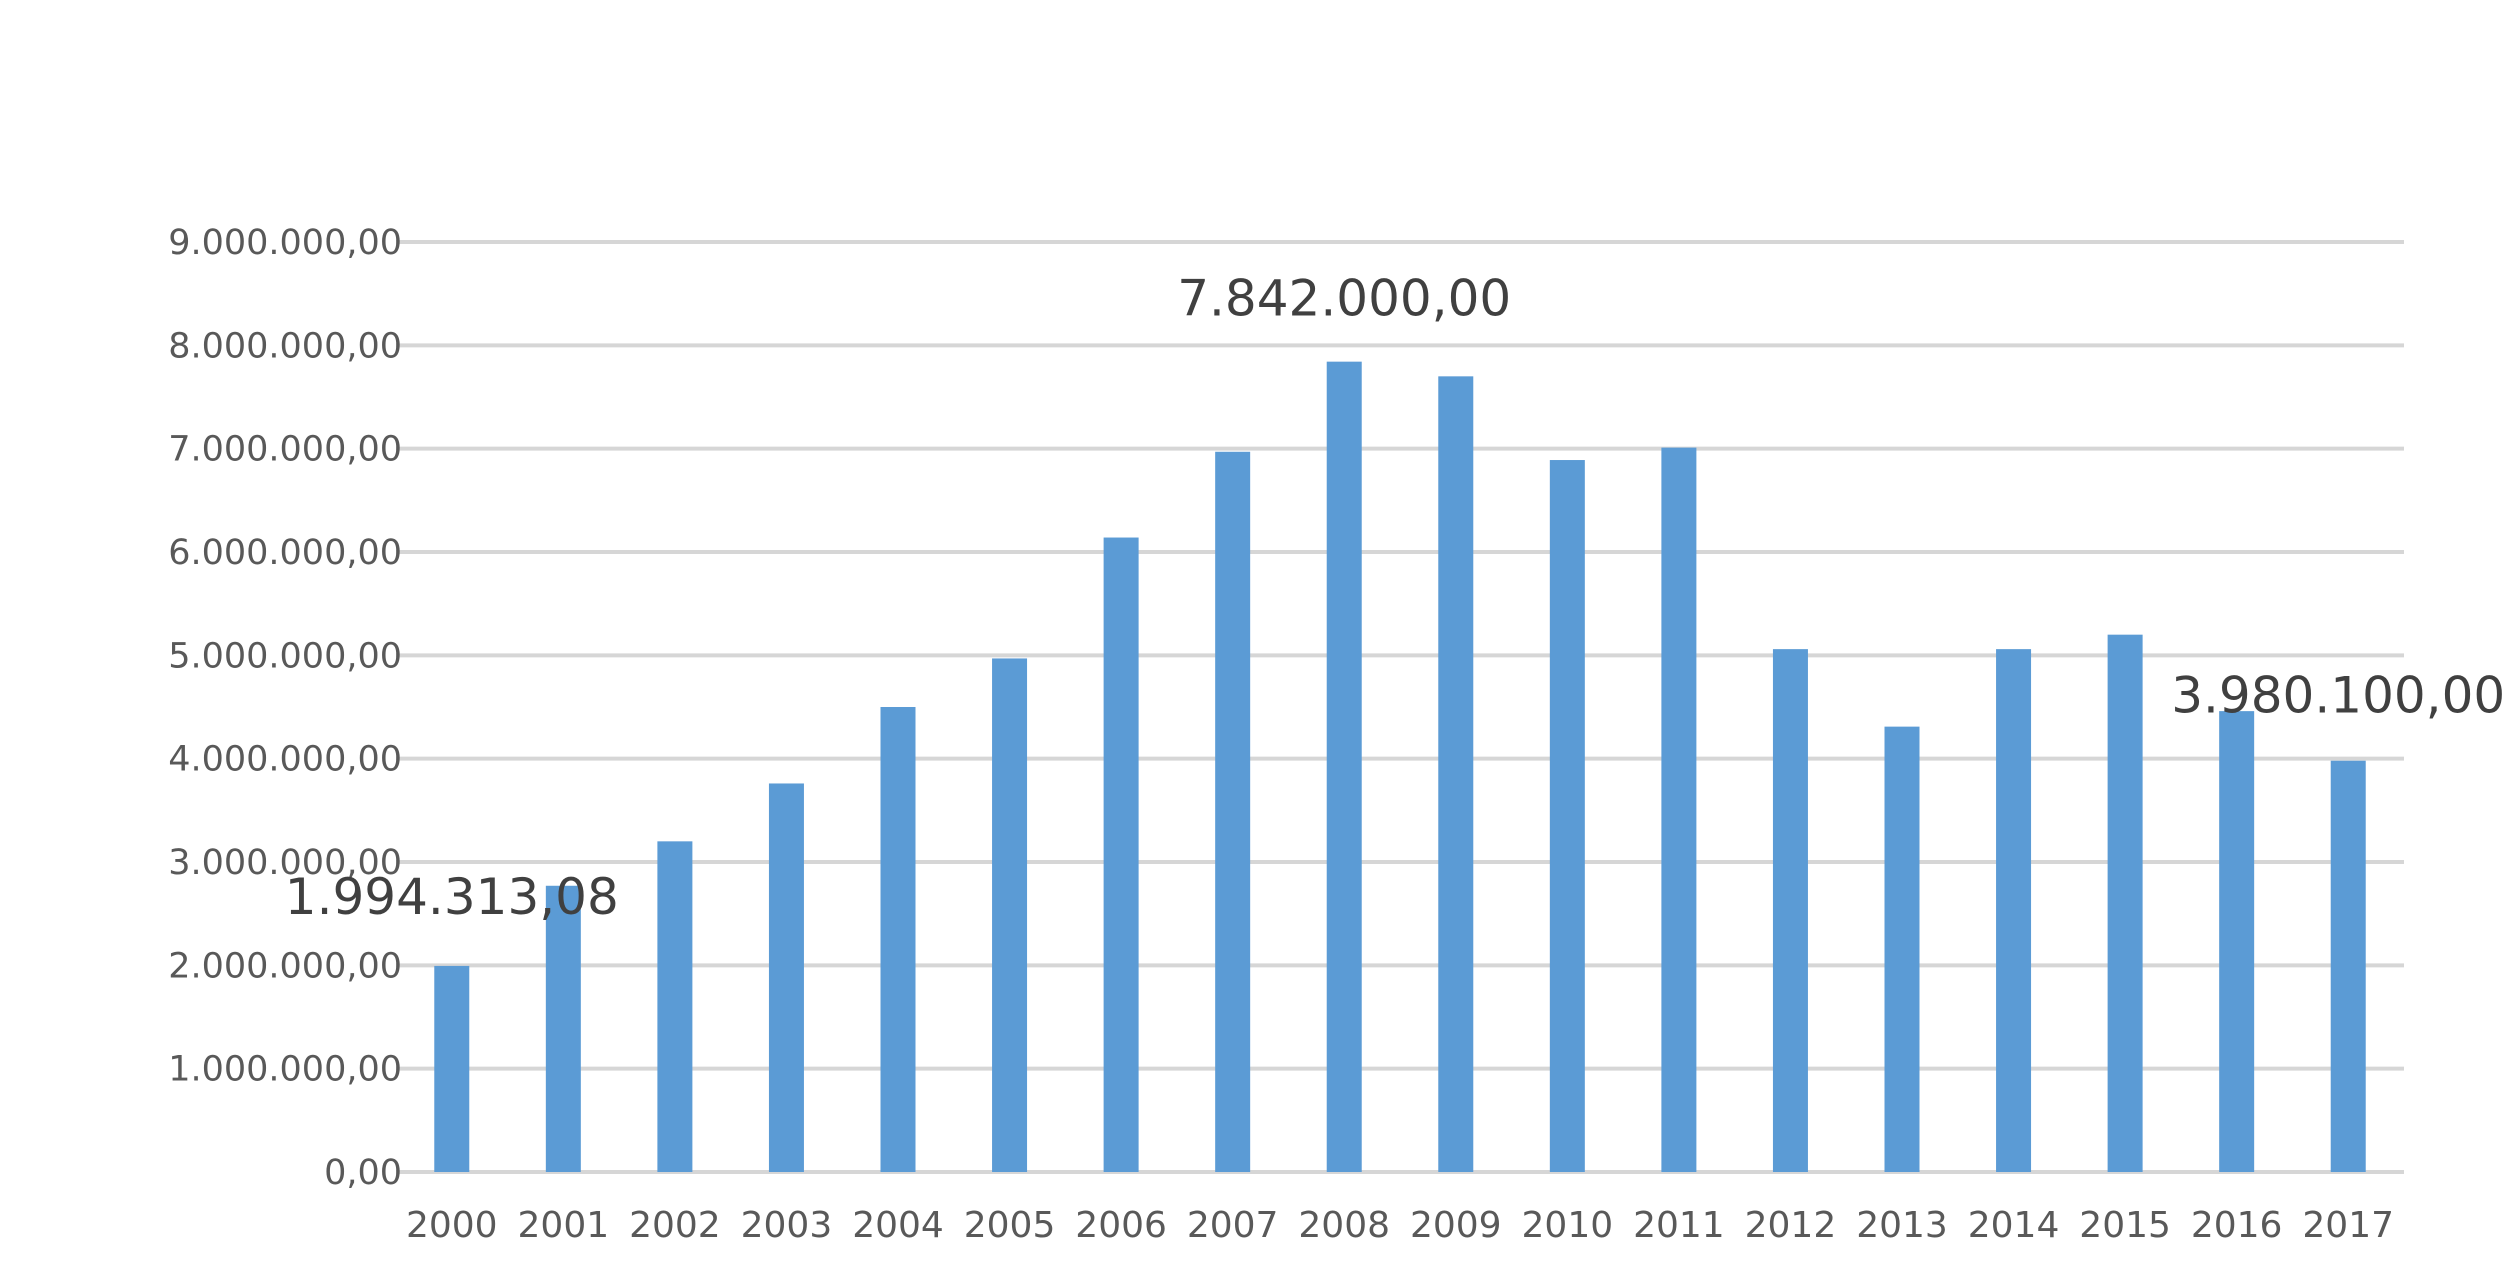  What do you see at coordinates (675, 1225) in the screenshot?
I see `x-tick-label: 2002` at bounding box center [675, 1225].